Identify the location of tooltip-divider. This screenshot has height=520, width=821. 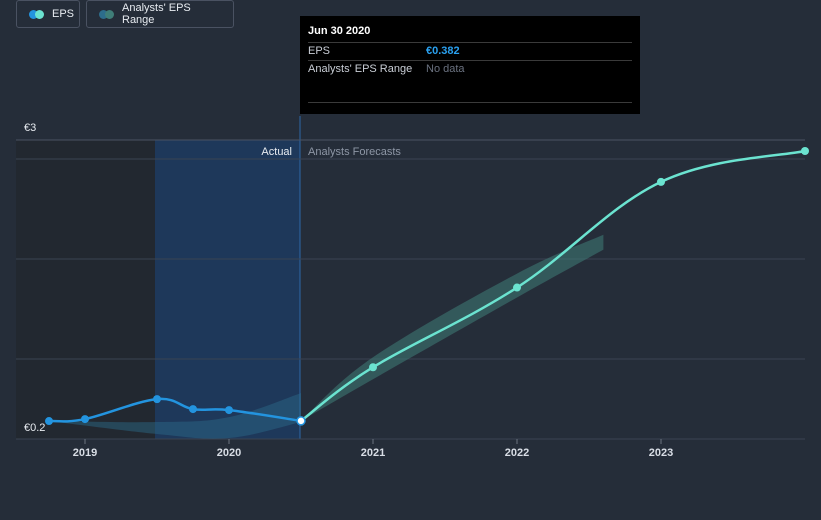
(470, 102).